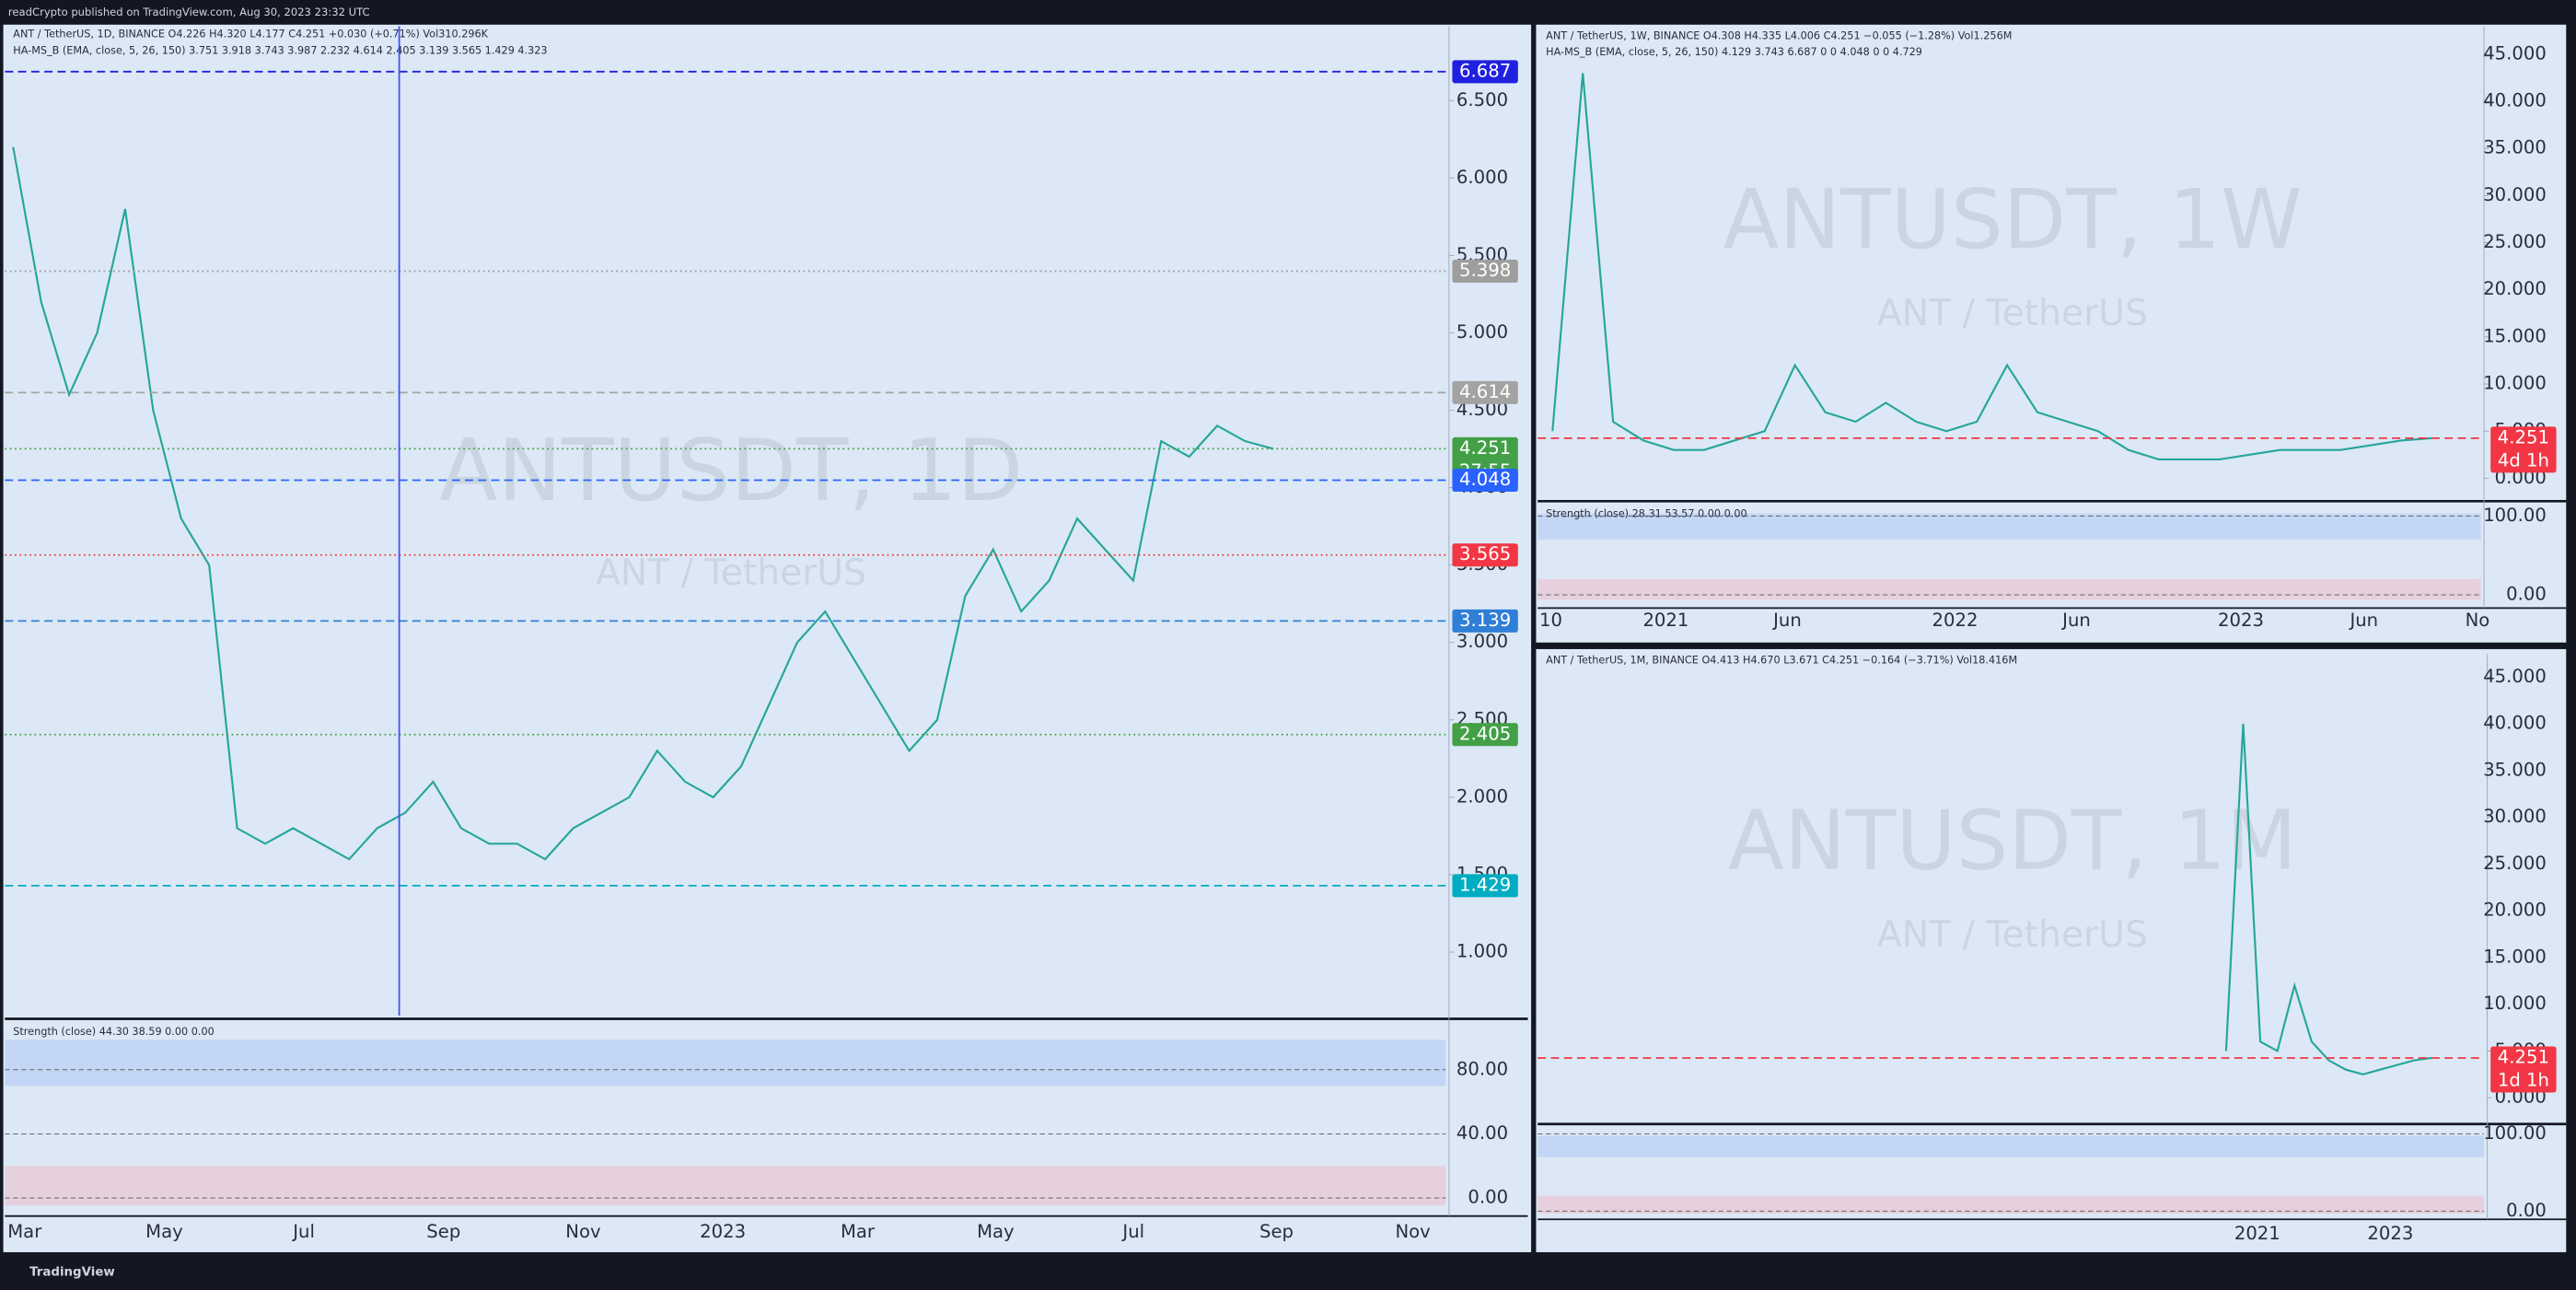 The height and width of the screenshot is (1290, 2576). I want to click on y-tick-label: 5.000, so click(1482, 332).